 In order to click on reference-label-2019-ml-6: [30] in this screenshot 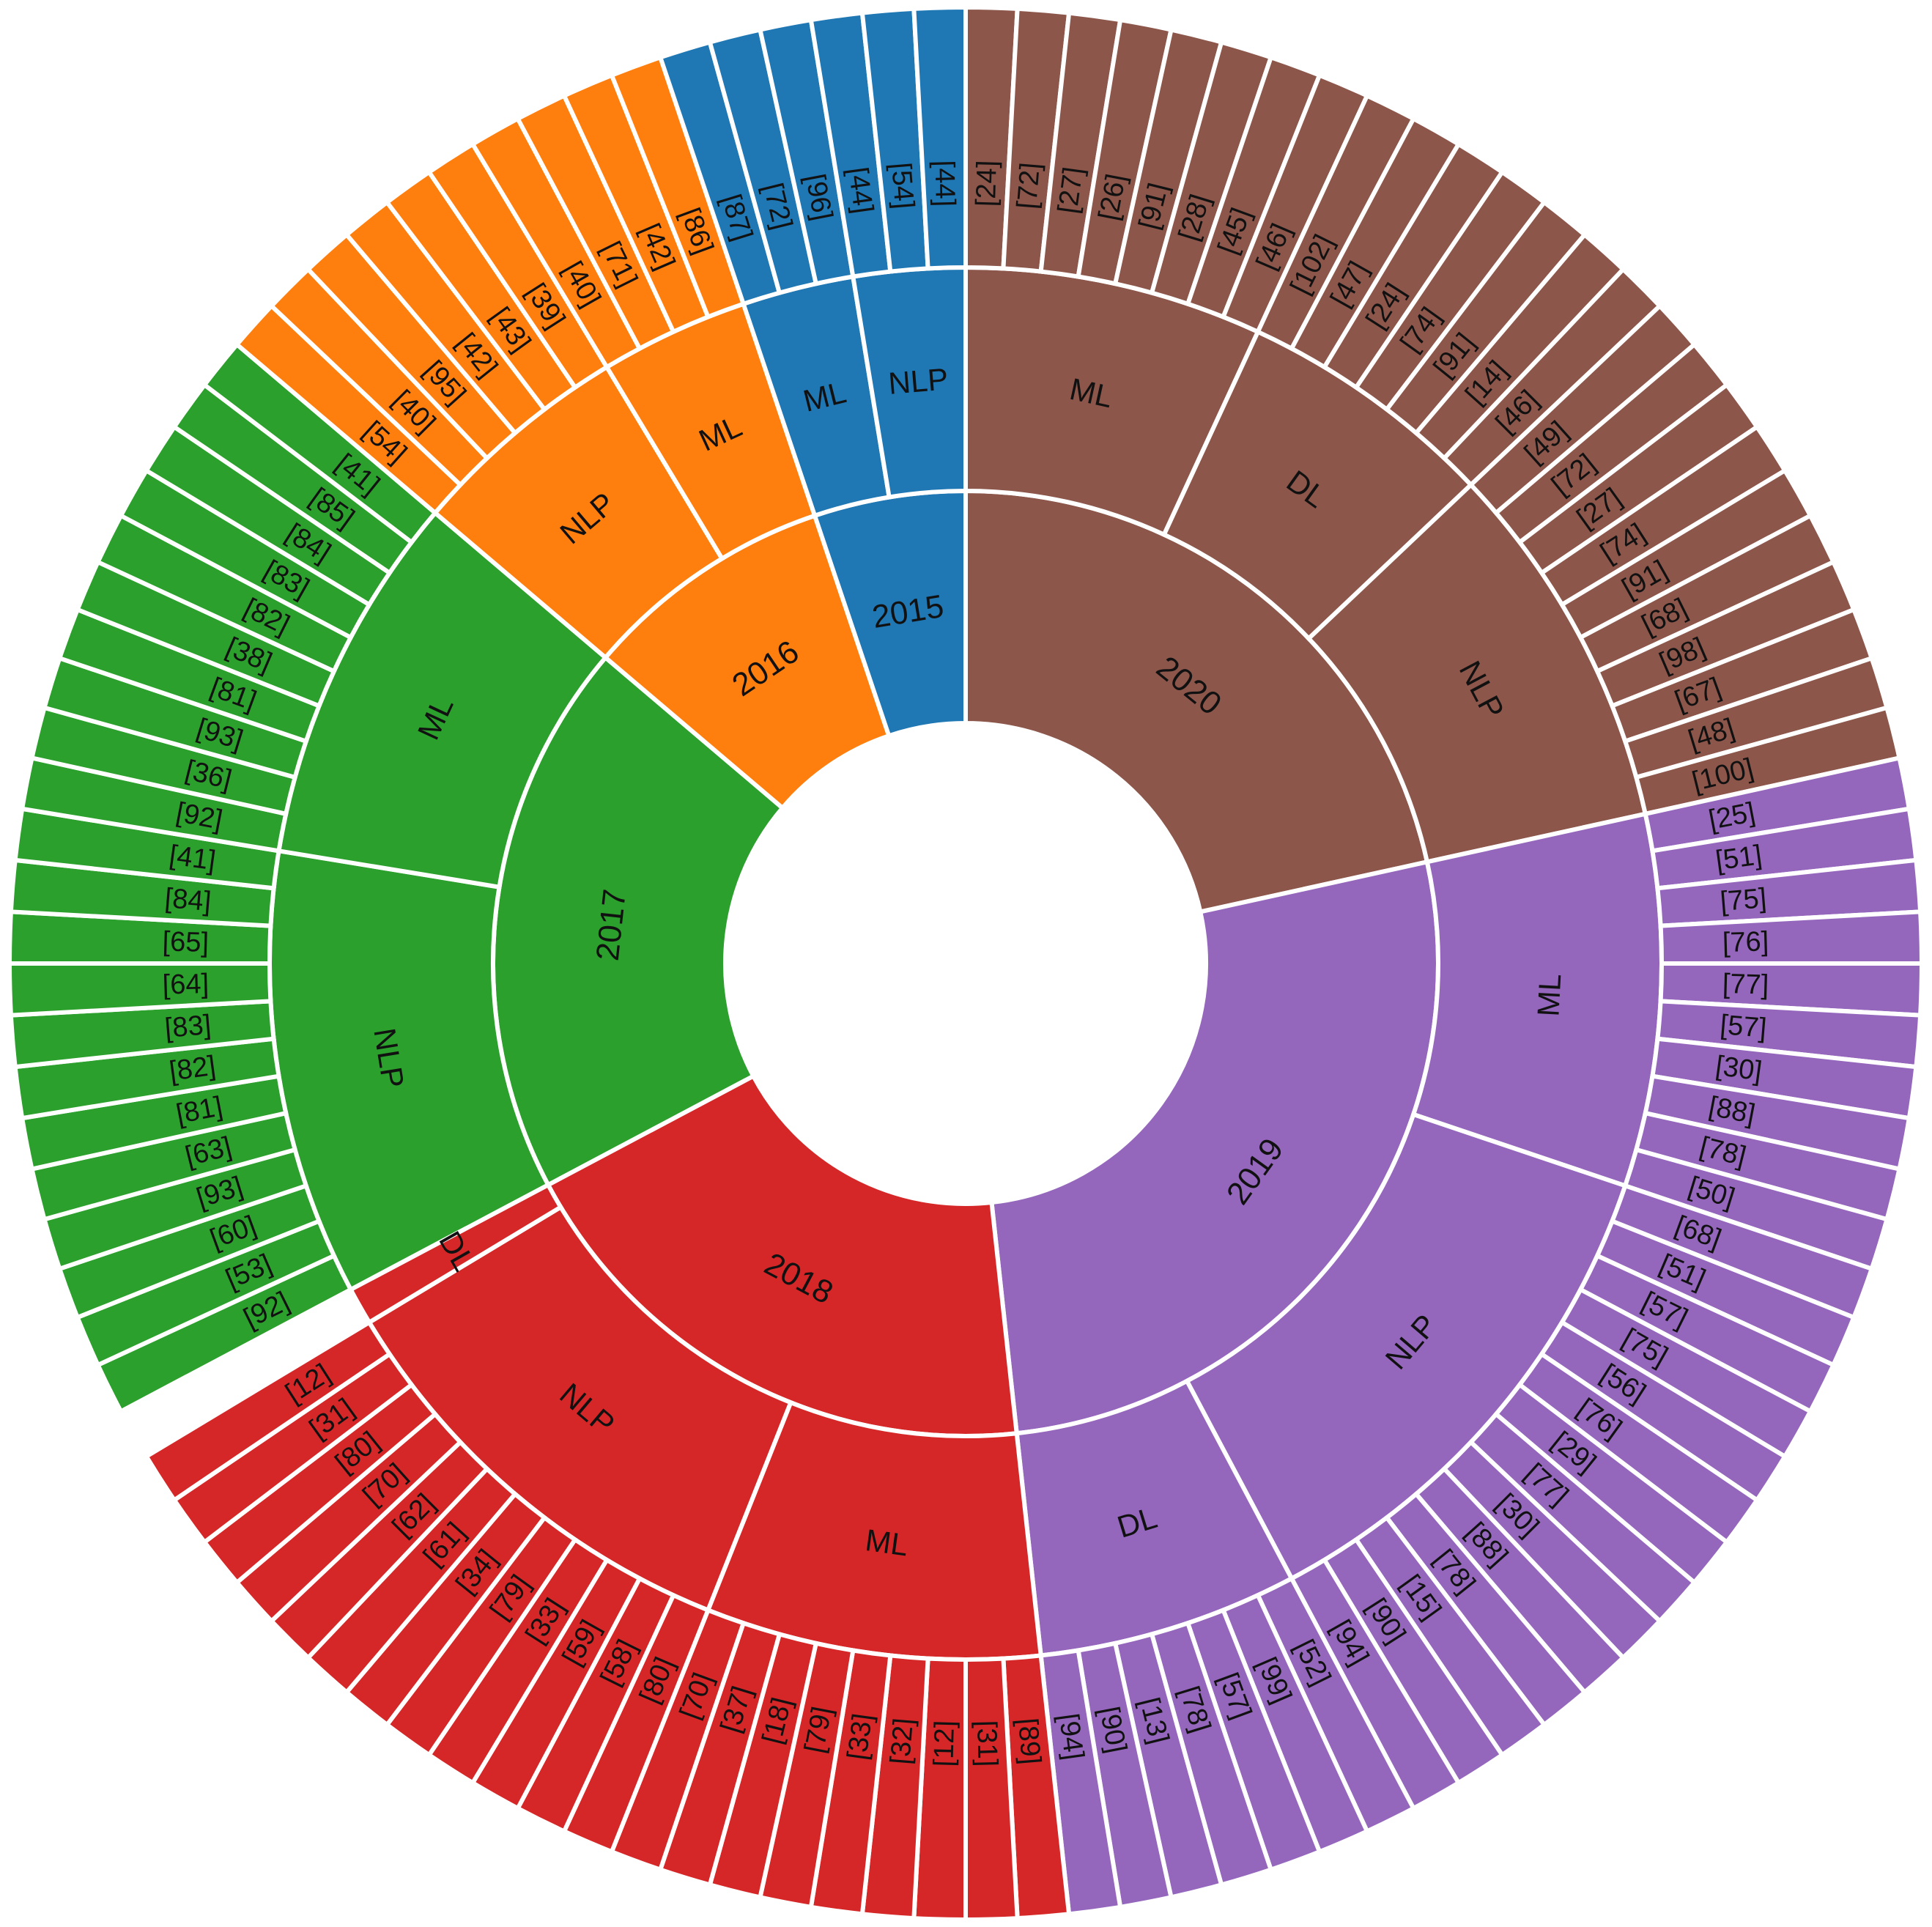, I will do `click(1738, 1069)`.